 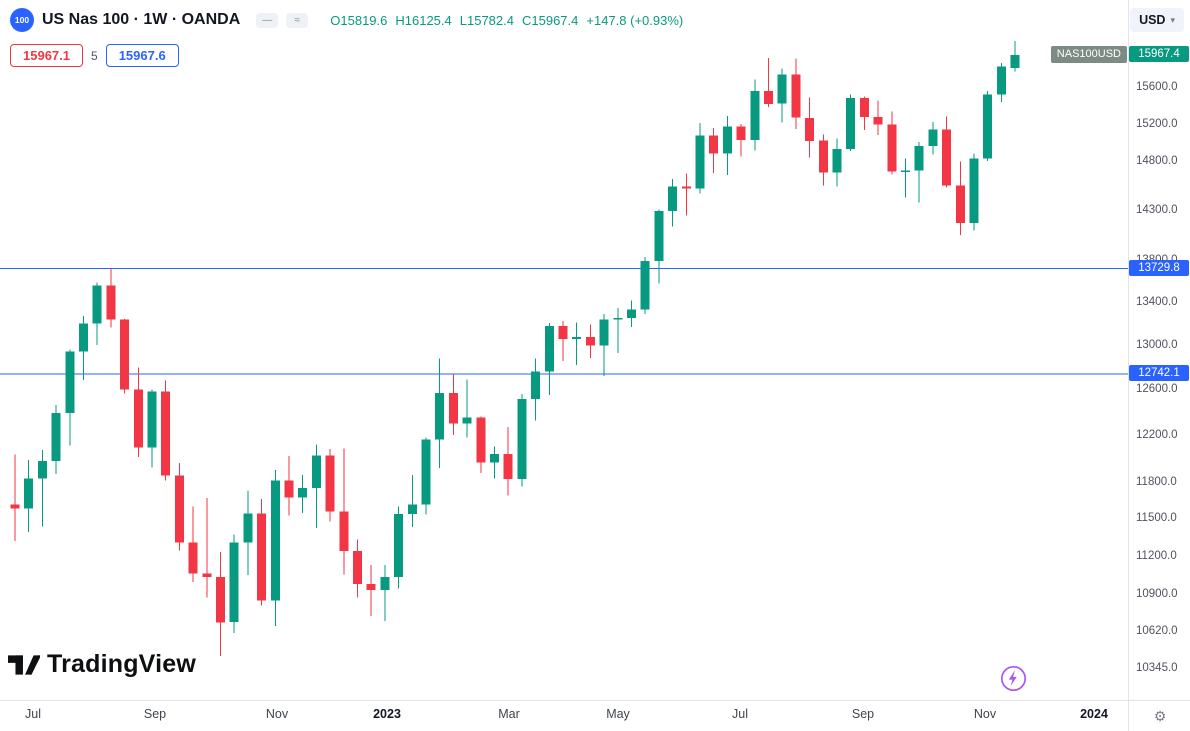 What do you see at coordinates (22, 20) in the screenshot?
I see `symbol-logo-badge: 100` at bounding box center [22, 20].